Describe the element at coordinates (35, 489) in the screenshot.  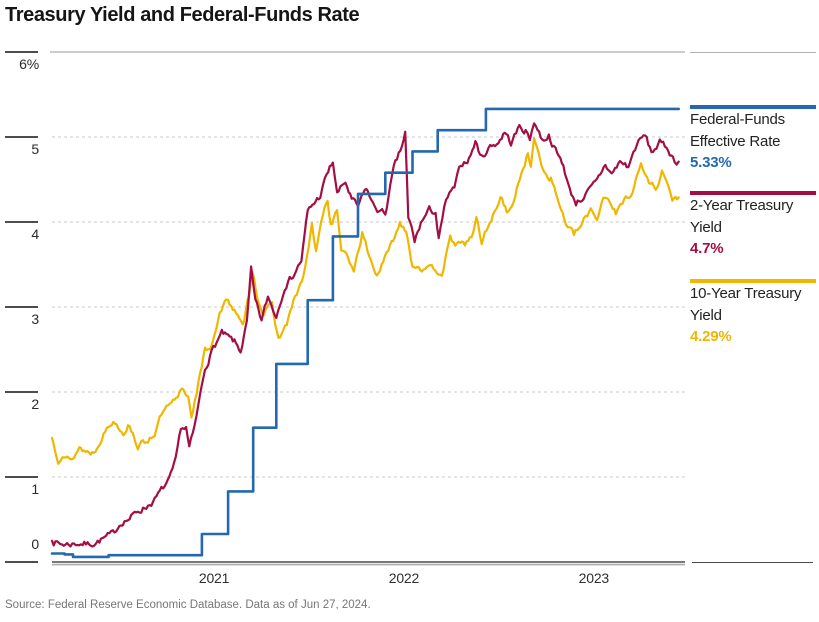
I see `y-axis-label-1: 1` at that location.